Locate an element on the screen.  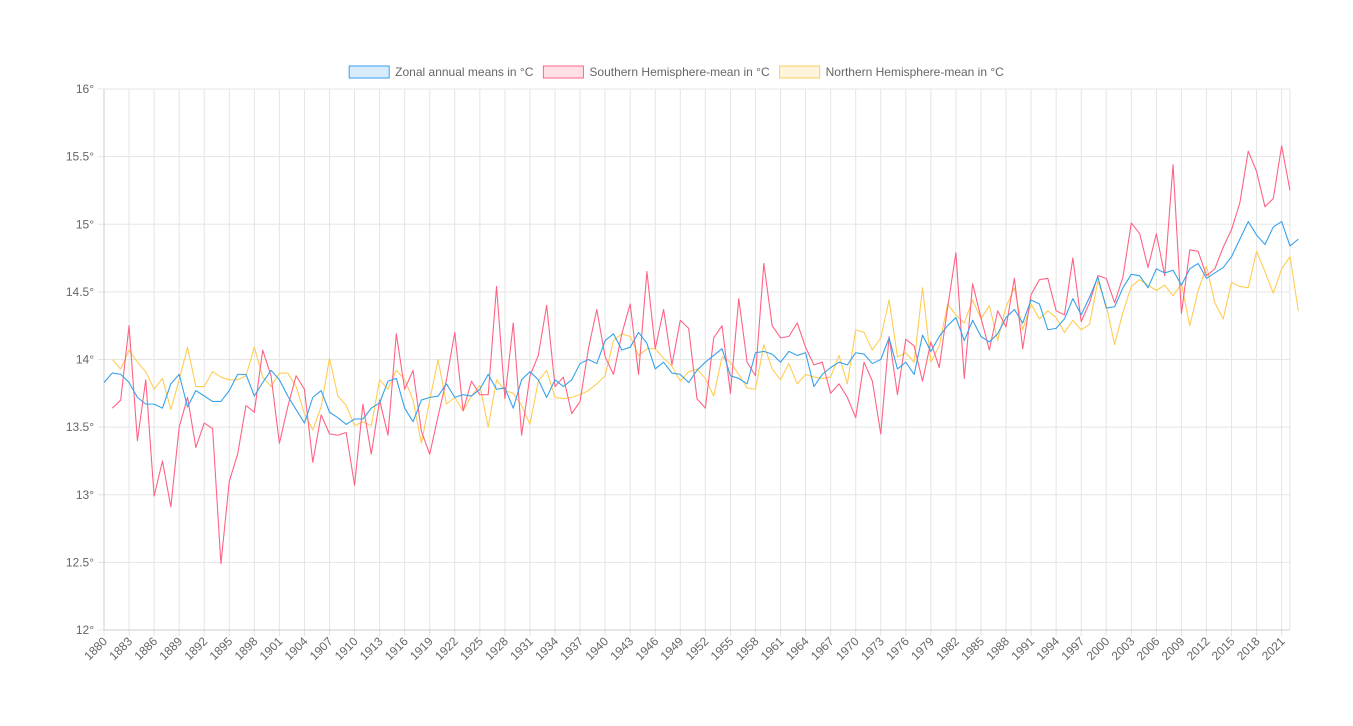
legend-item-1: Zonal annual means in °C is located at coordinates (441, 72).